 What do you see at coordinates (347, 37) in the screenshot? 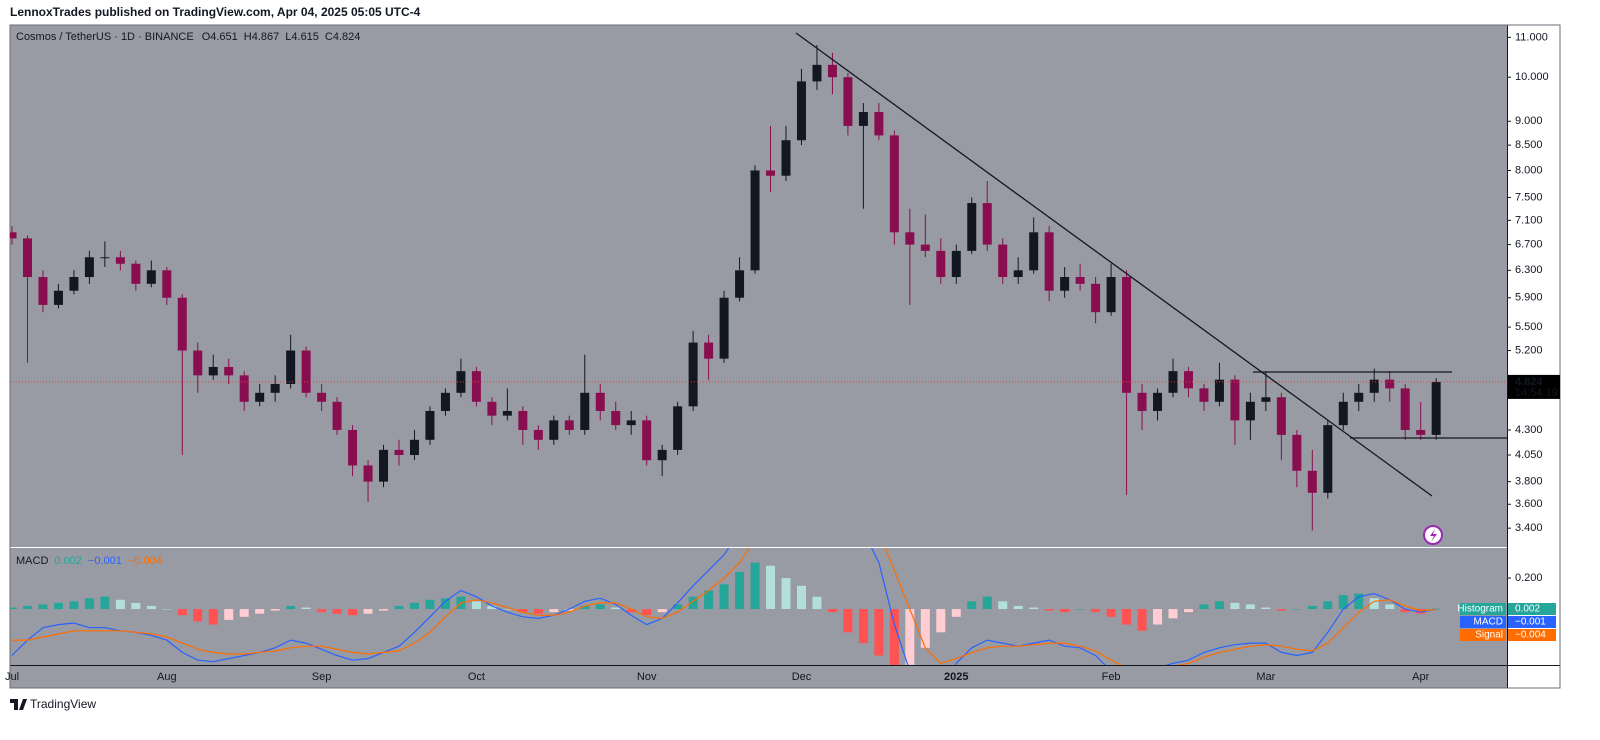
I see `ohlc-value: 4.824` at bounding box center [347, 37].